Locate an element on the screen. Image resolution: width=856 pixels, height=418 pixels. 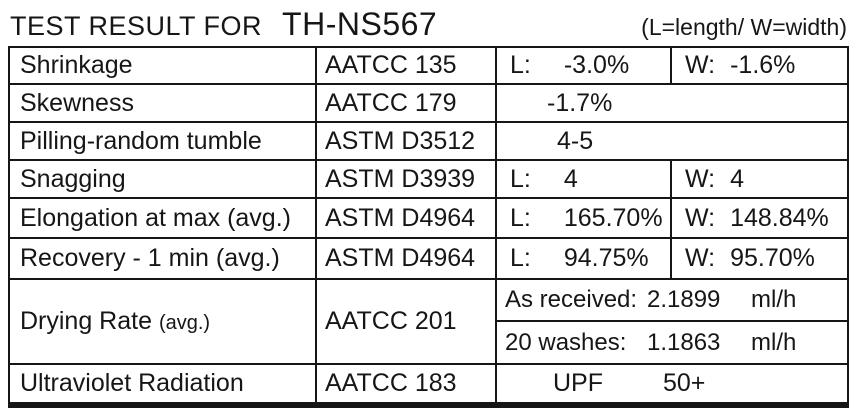
width-result-cell: W: 95.70% is located at coordinates (759, 258).